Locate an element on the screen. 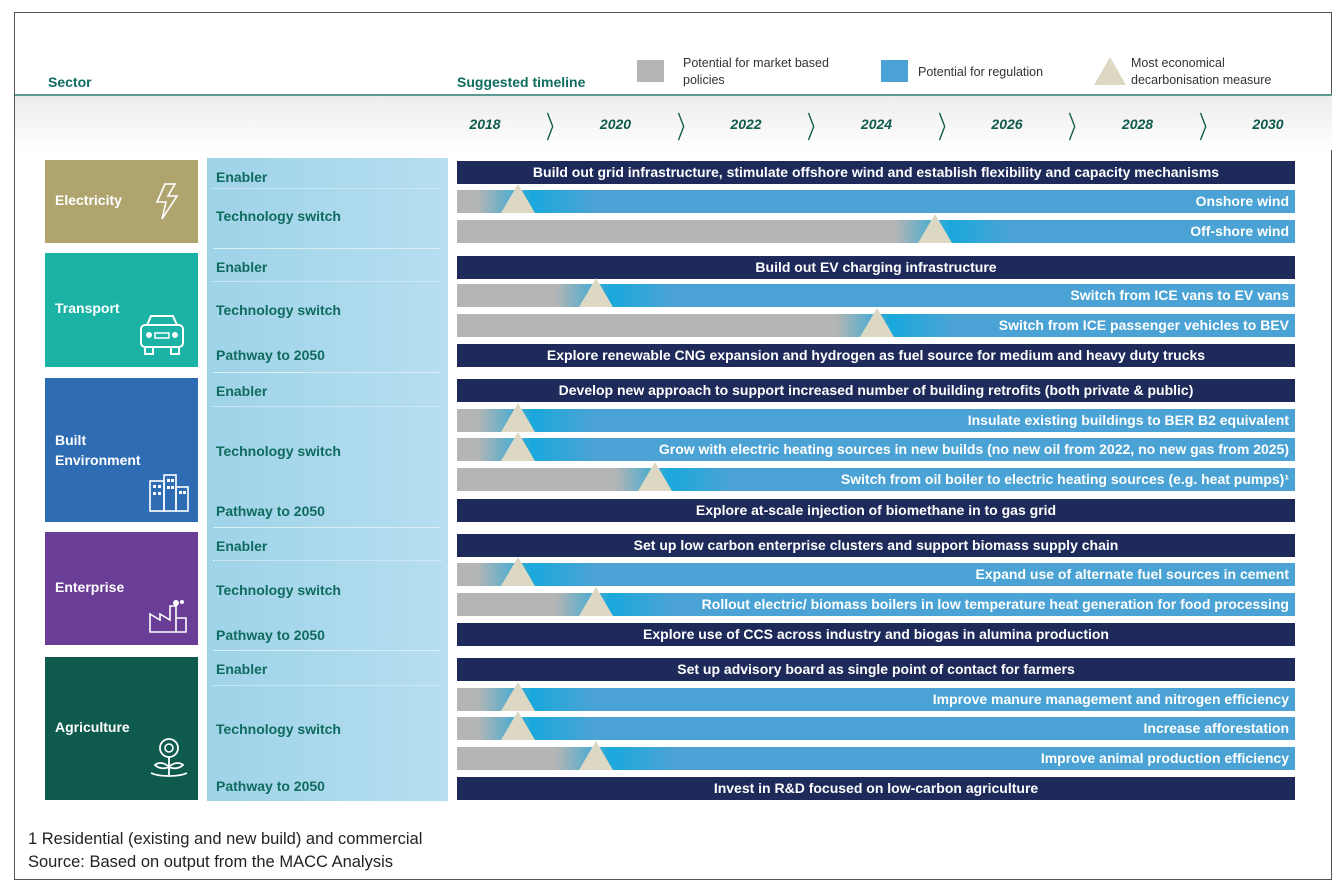  year-label: 2024 is located at coordinates (876, 124).